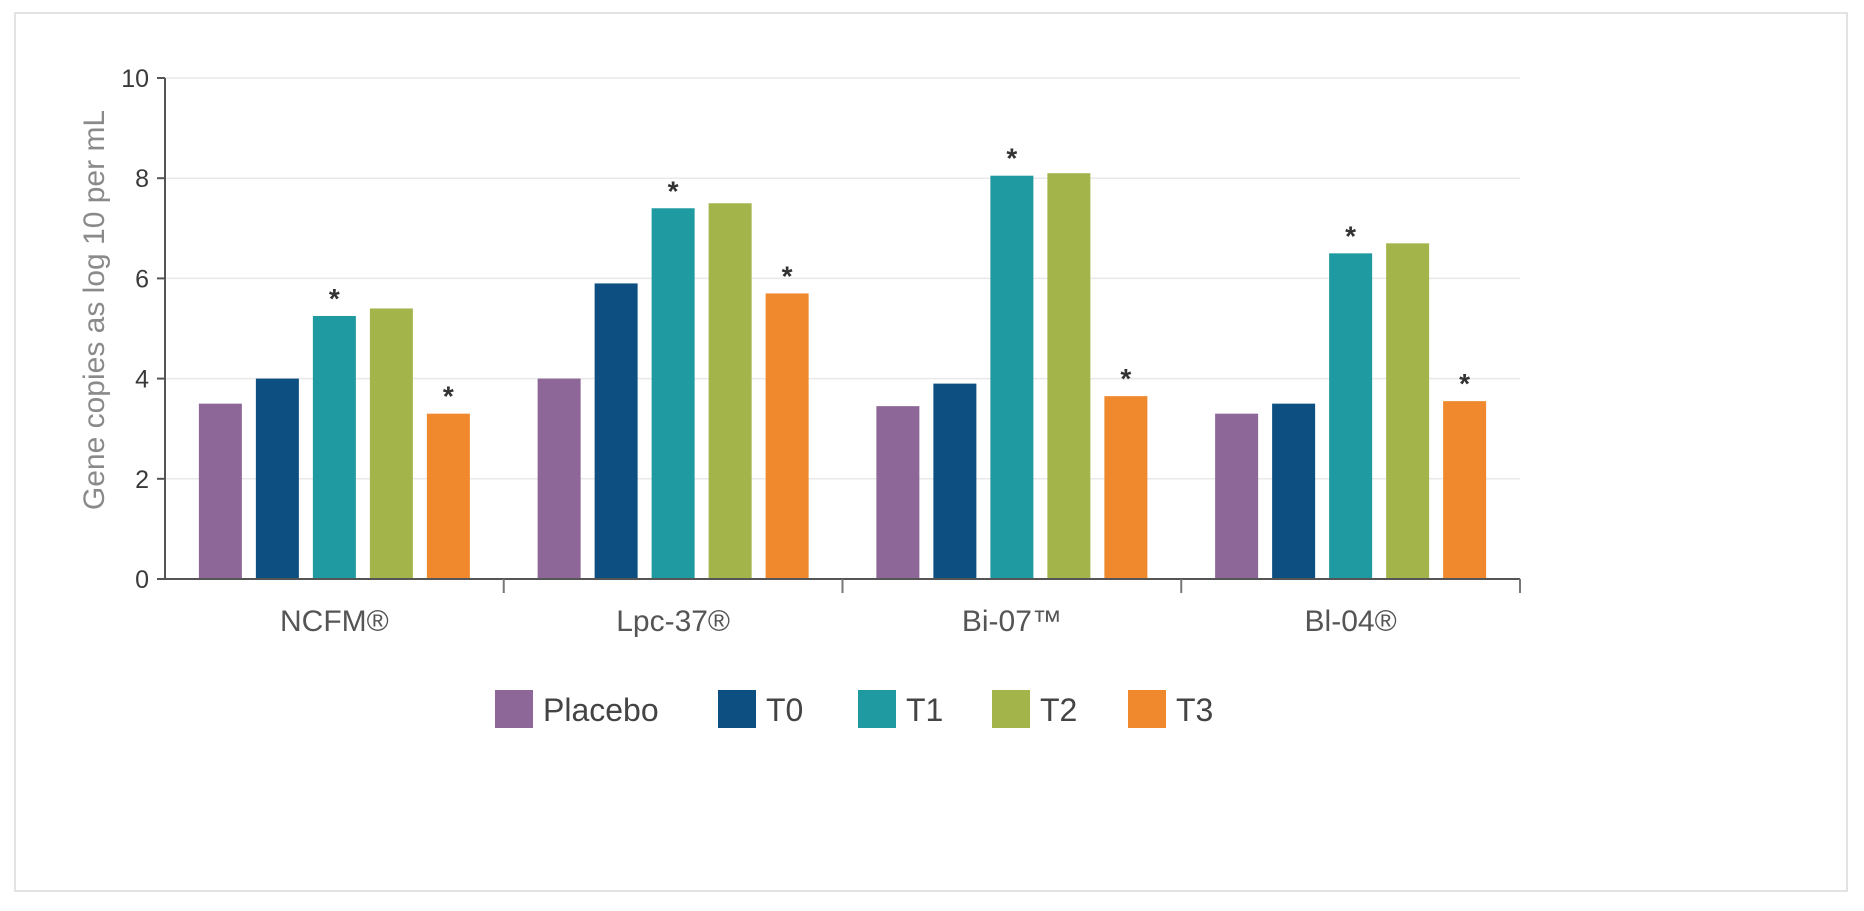  Describe the element at coordinates (1351, 621) in the screenshot. I see `x-category-label: Bl-04®` at that location.